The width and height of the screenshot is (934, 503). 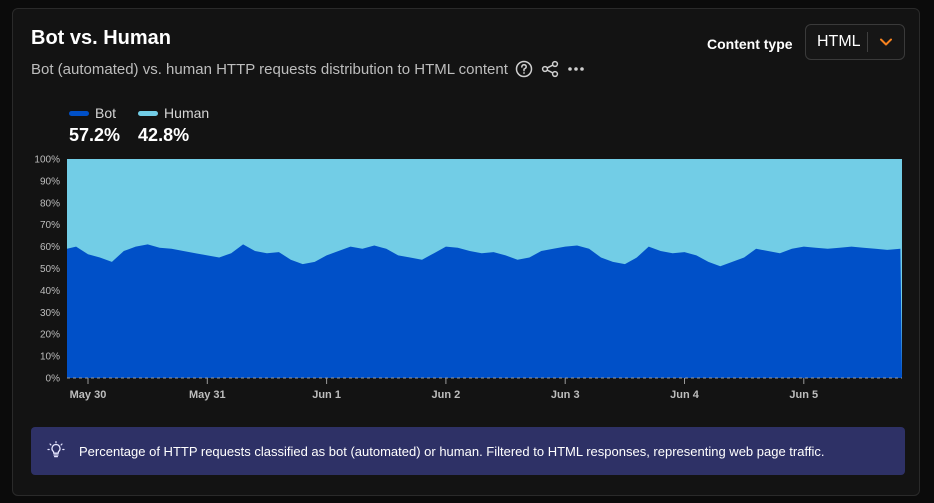 What do you see at coordinates (326, 395) in the screenshot?
I see `x-tick-label: Jun 1` at bounding box center [326, 395].